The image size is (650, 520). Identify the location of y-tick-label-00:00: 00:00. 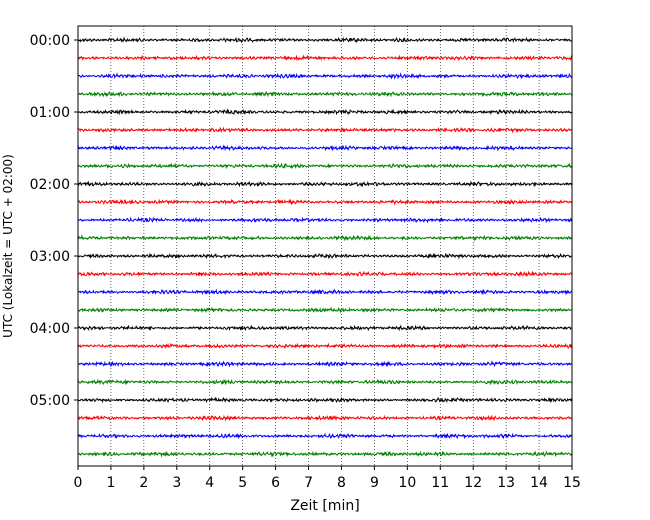
(50, 41).